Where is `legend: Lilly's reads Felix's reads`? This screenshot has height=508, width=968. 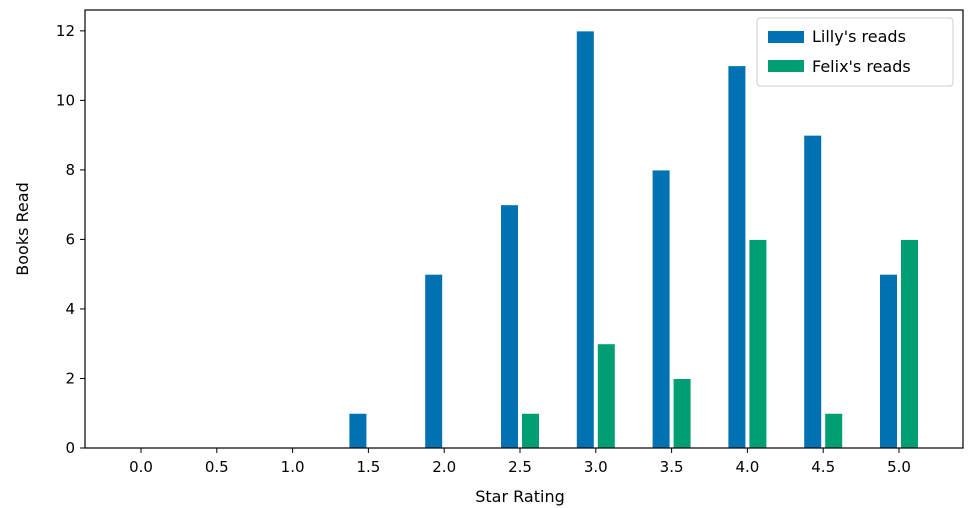
legend: Lilly's reads Felix's reads is located at coordinates (855, 52).